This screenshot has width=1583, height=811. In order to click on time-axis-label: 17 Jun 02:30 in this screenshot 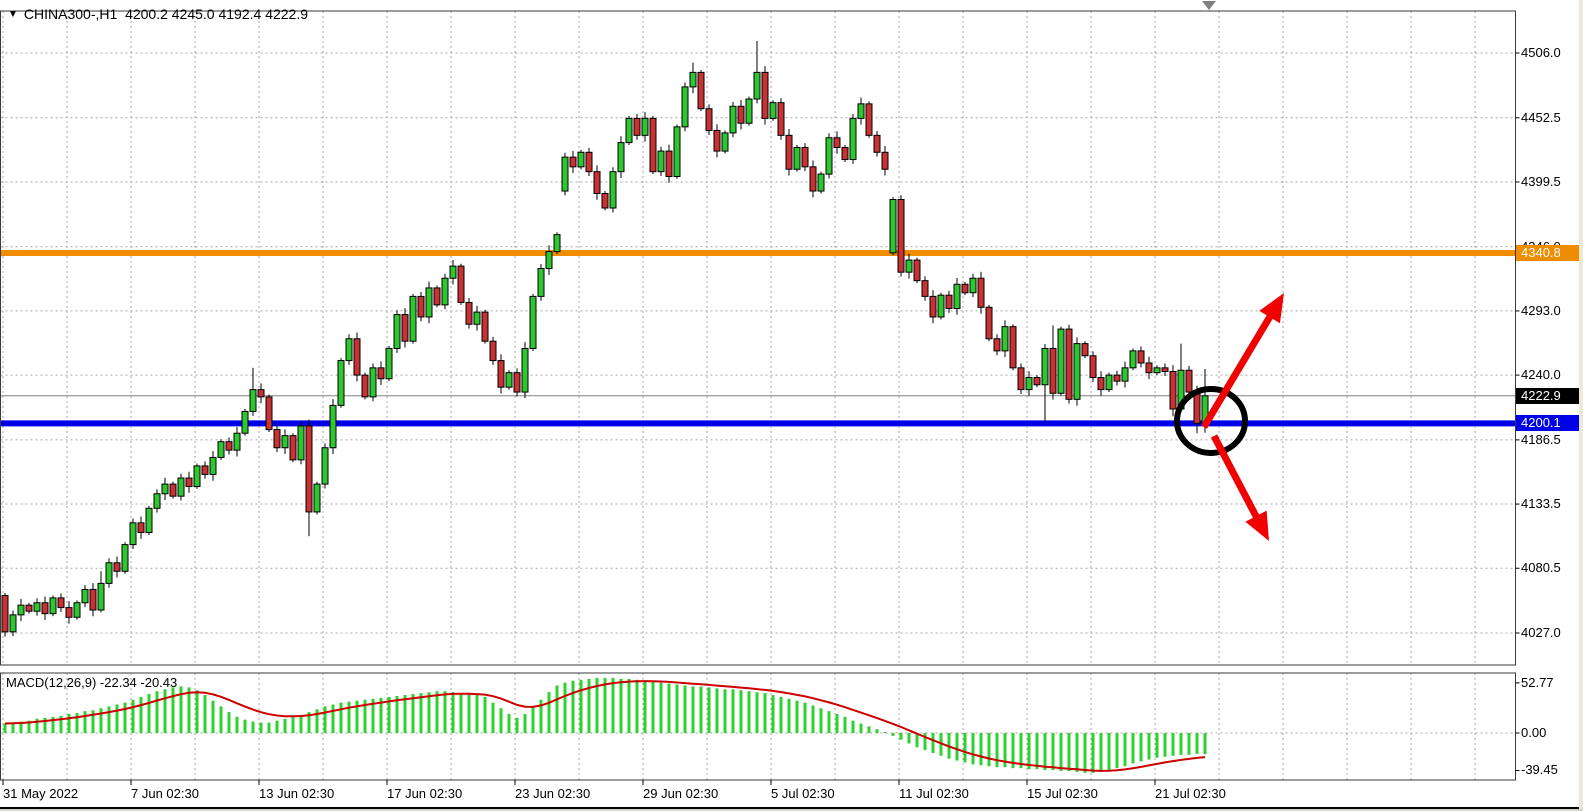, I will do `click(425, 793)`.